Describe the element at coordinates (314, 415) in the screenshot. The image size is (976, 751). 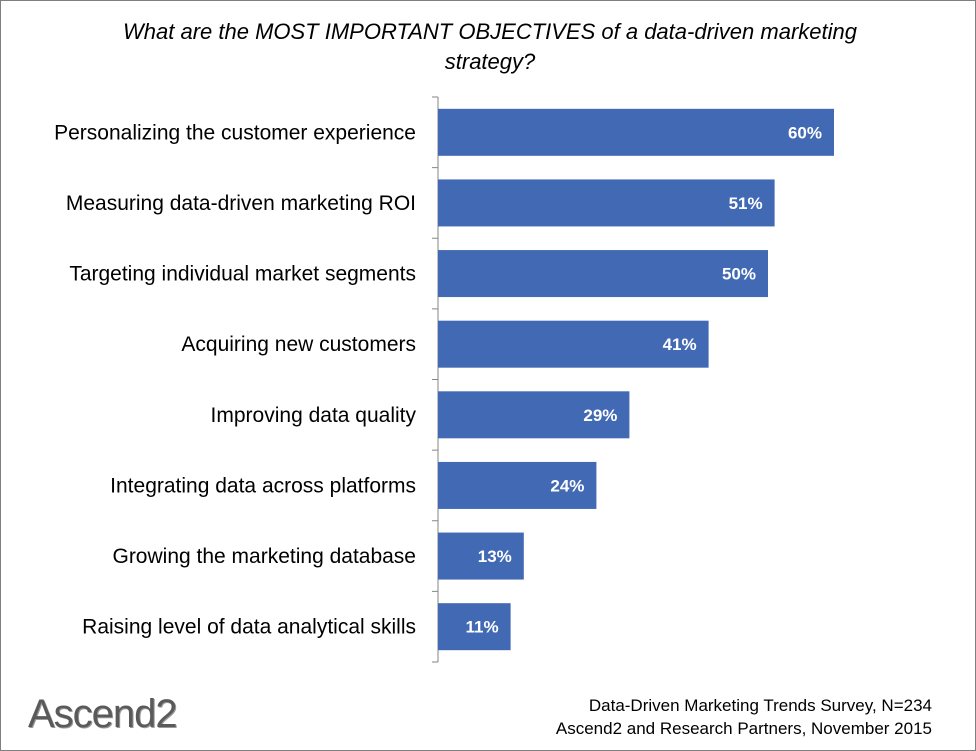
I see `category-label: Improving data quality` at that location.